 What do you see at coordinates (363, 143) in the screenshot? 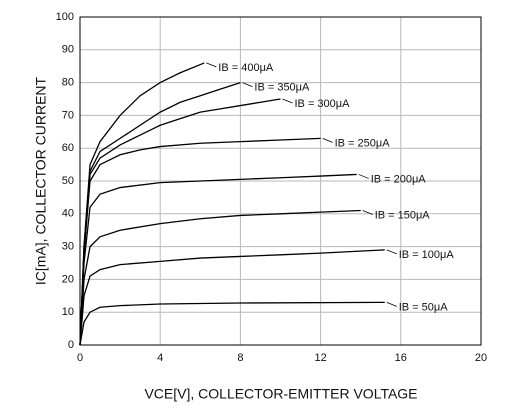
I see `series-label: IB = 250μA` at bounding box center [363, 143].